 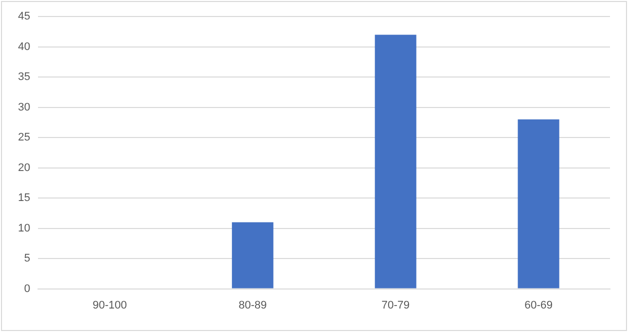 I want to click on y-tick-label: 15, so click(x=24, y=198).